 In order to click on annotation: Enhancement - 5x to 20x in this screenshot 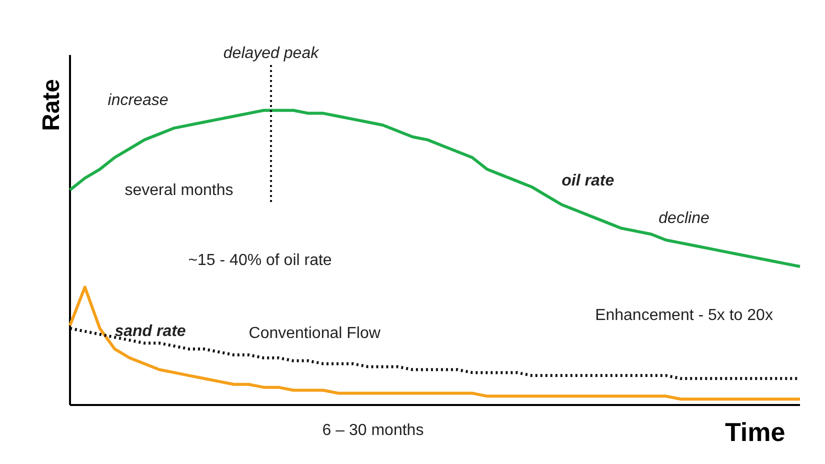, I will do `click(684, 315)`.